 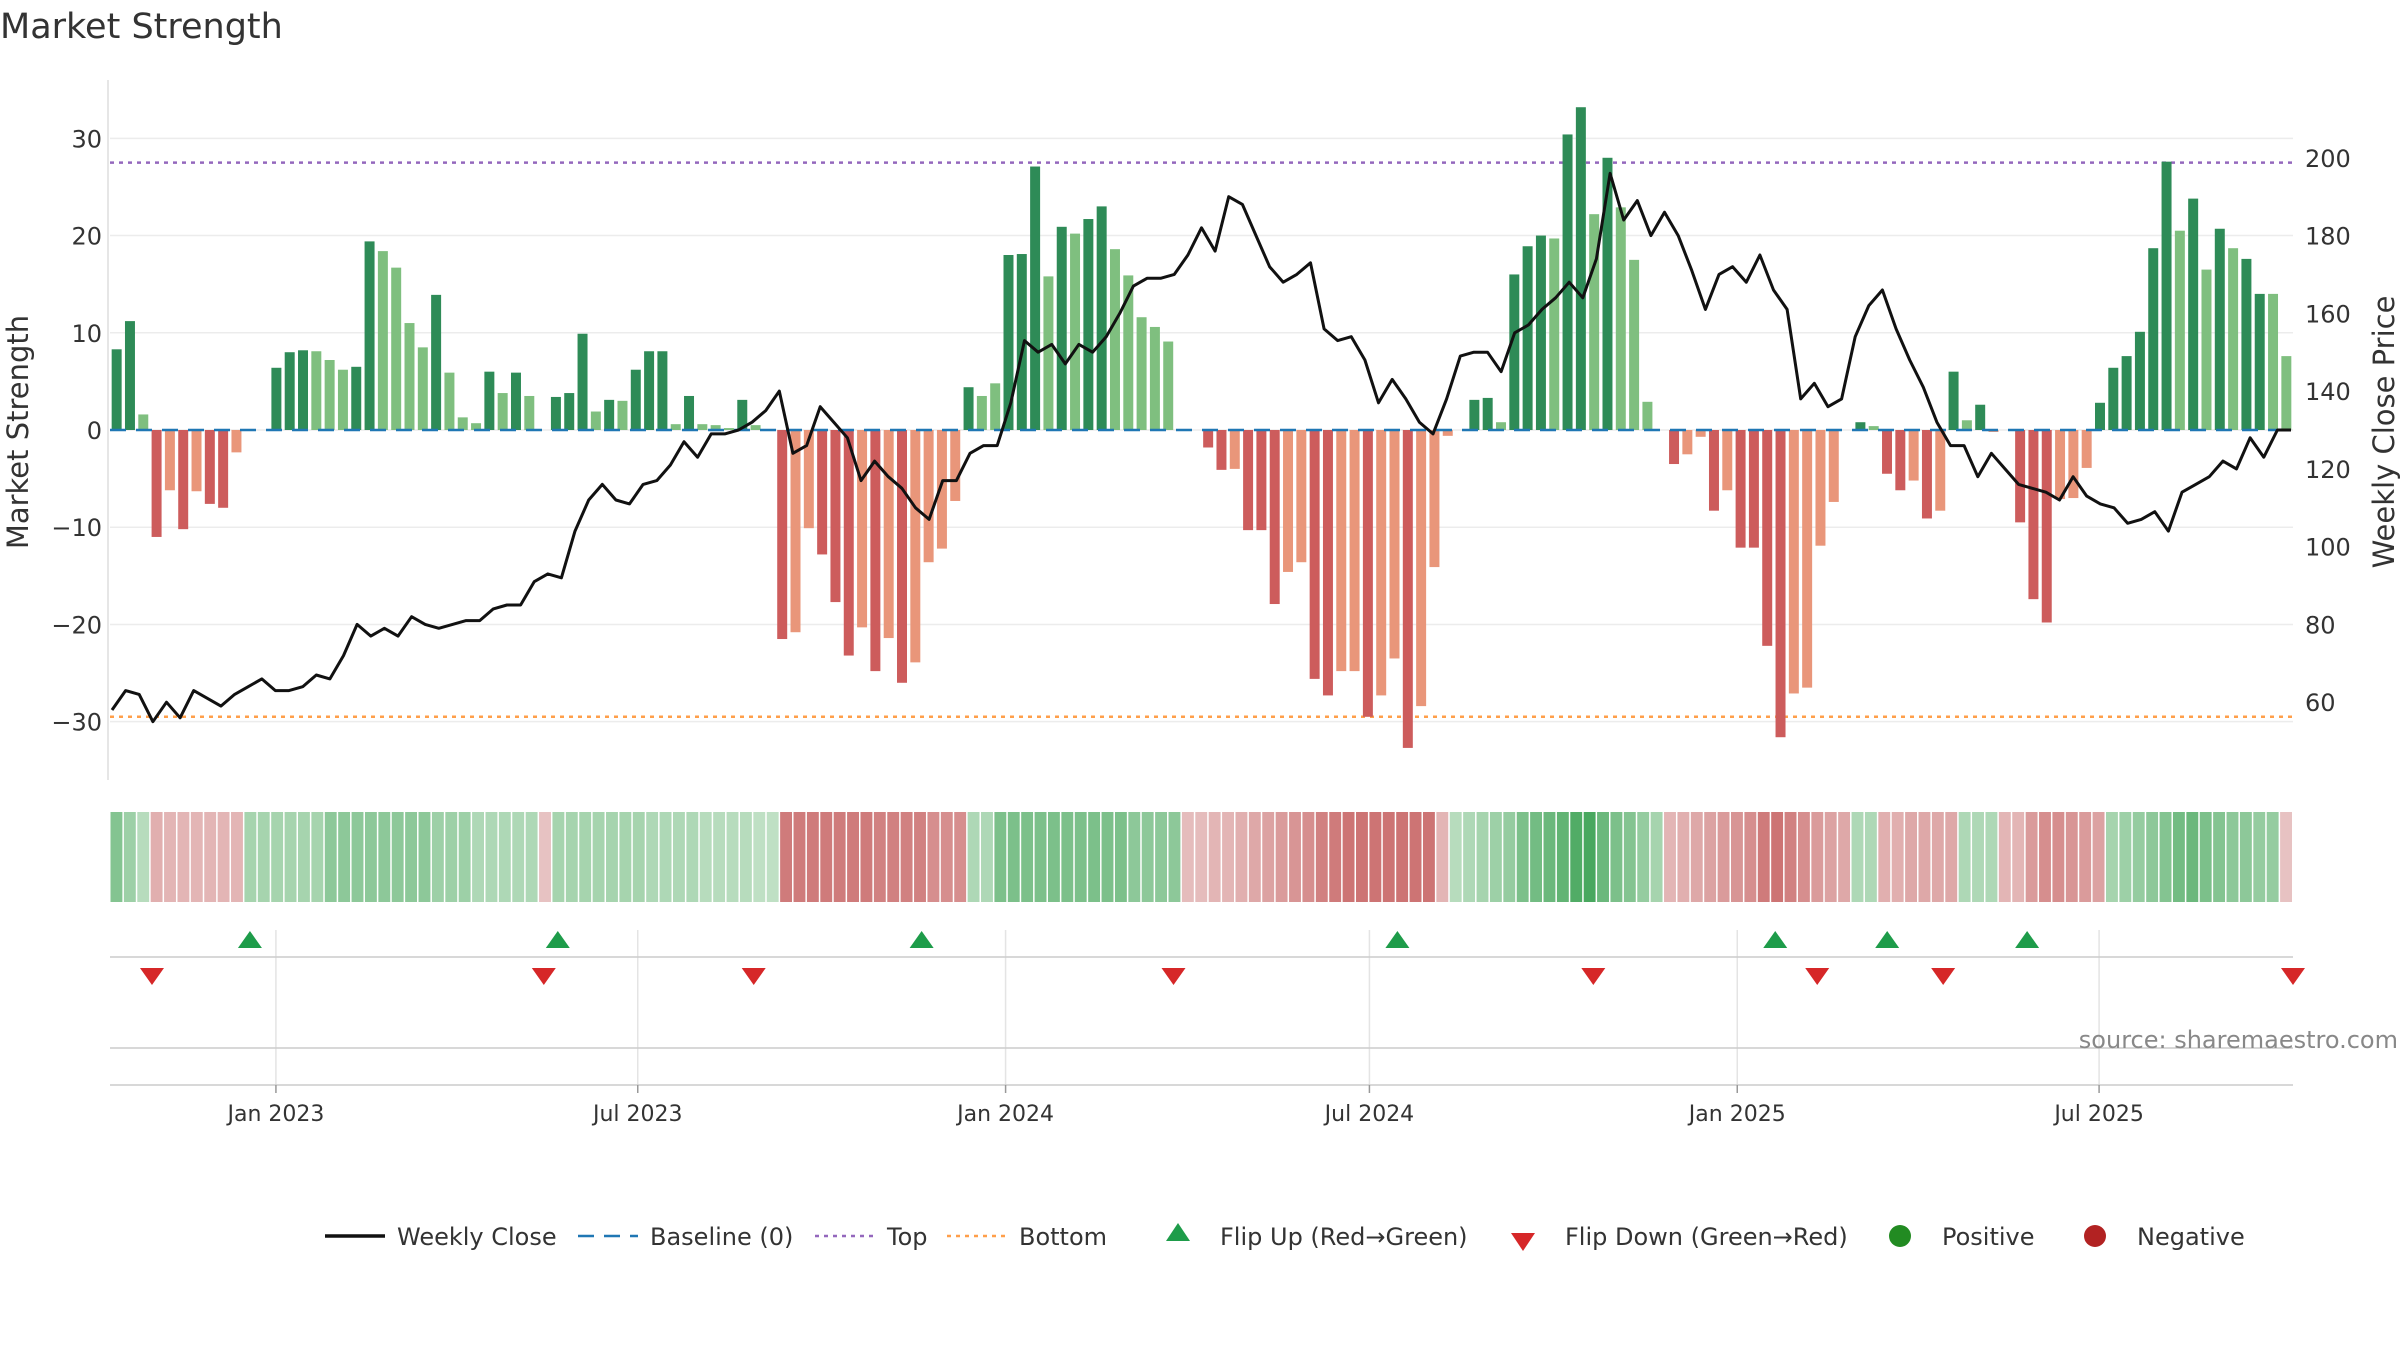 What do you see at coordinates (2238, 1040) in the screenshot?
I see `source-label: source: sharemaestro.com` at bounding box center [2238, 1040].